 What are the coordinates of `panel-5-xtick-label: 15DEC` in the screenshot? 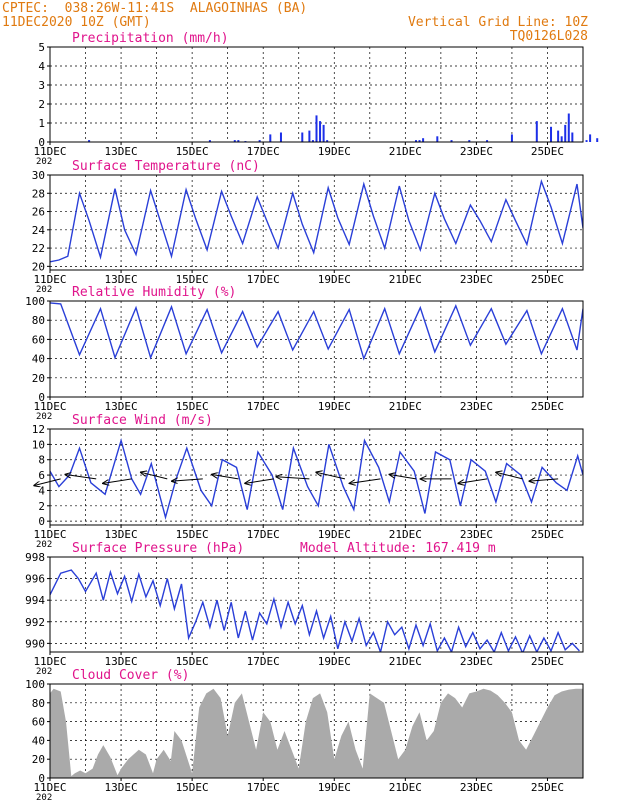 It's located at (192, 661).